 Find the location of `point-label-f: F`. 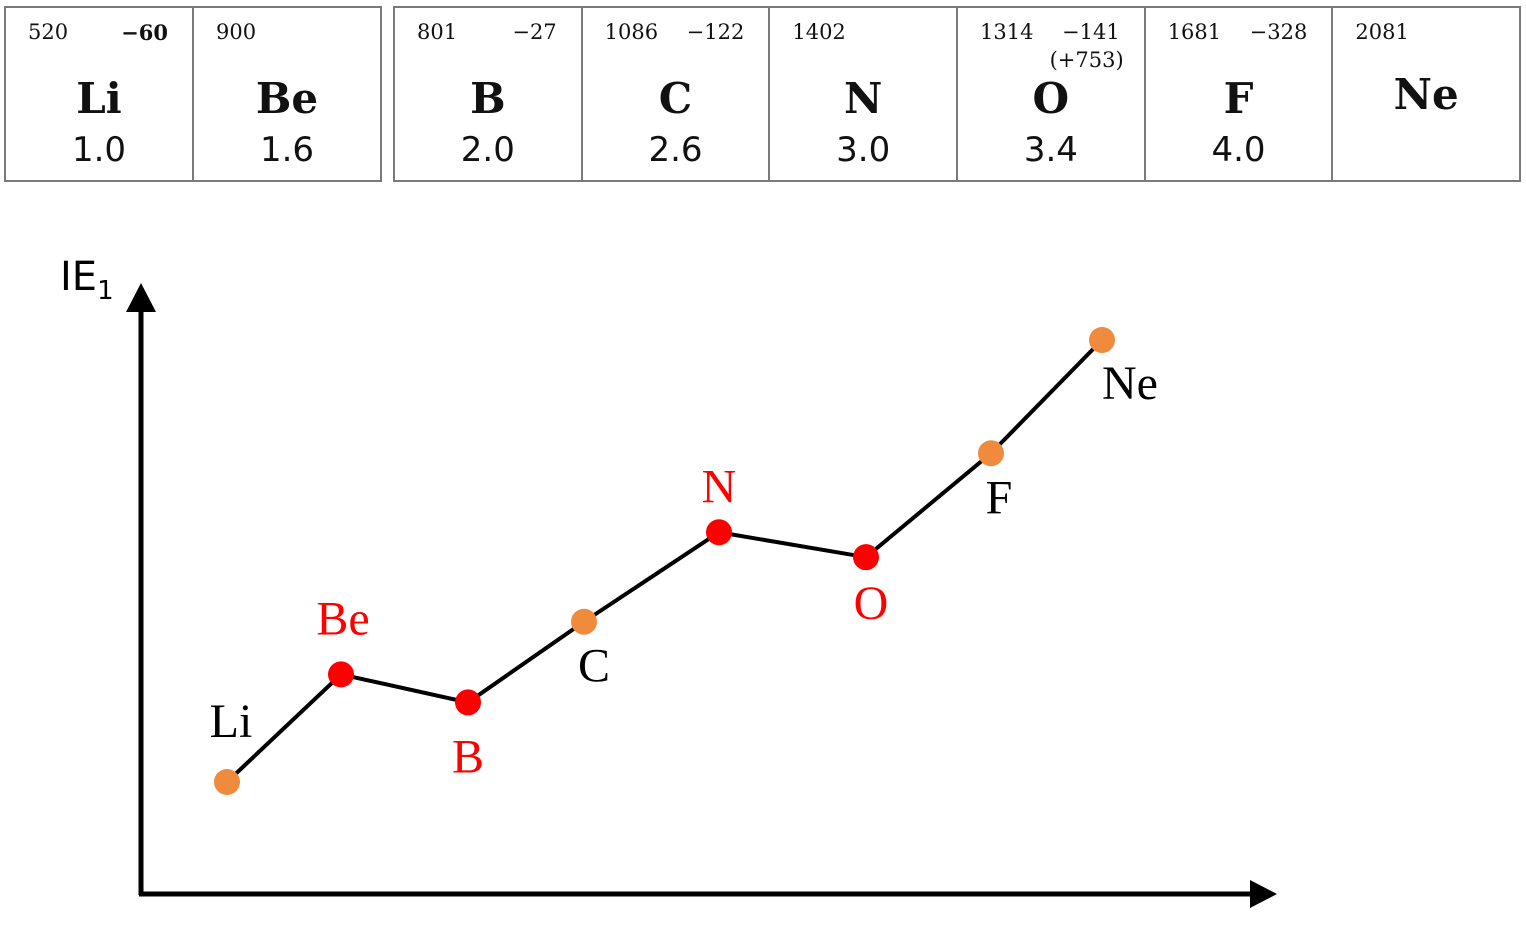

point-label-f: F is located at coordinates (999, 497).